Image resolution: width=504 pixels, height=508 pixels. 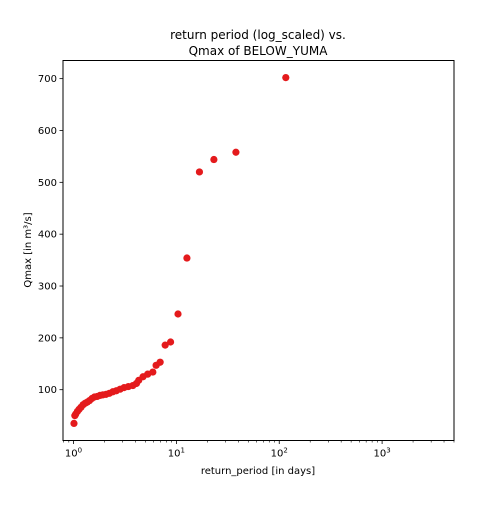 I want to click on chart-title-line1: return period (log_scaled) vs., so click(x=258, y=35).